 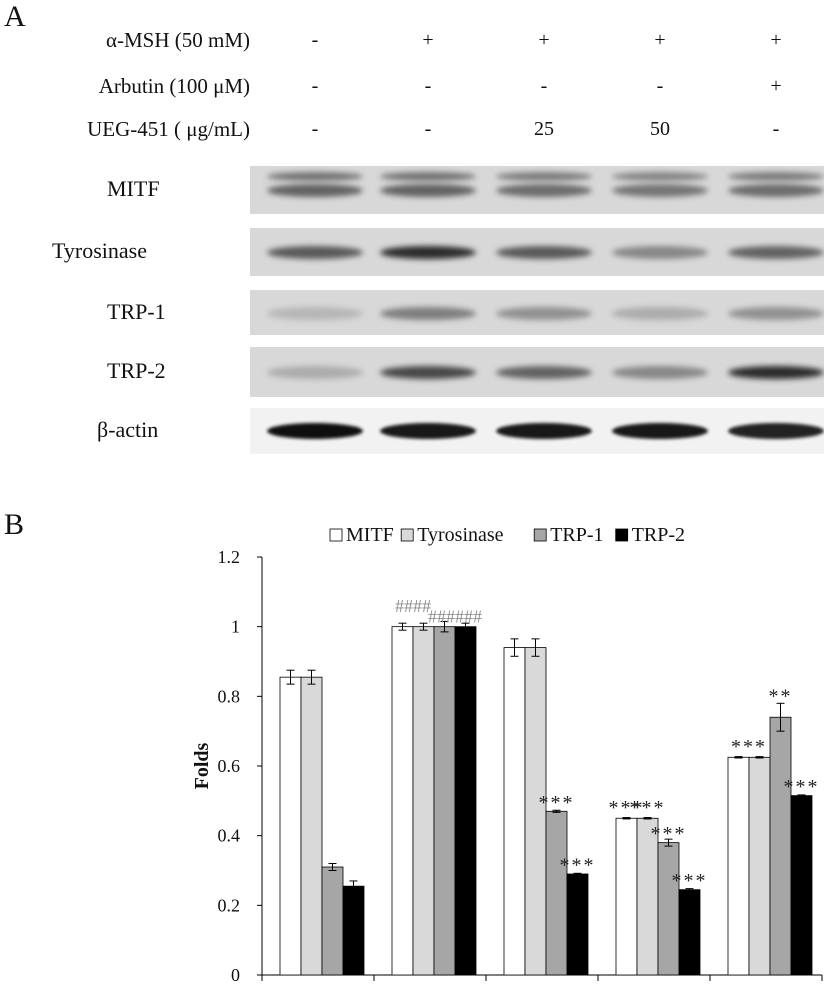 What do you see at coordinates (229, 696) in the screenshot?
I see `y-tick-label: 0.8` at bounding box center [229, 696].